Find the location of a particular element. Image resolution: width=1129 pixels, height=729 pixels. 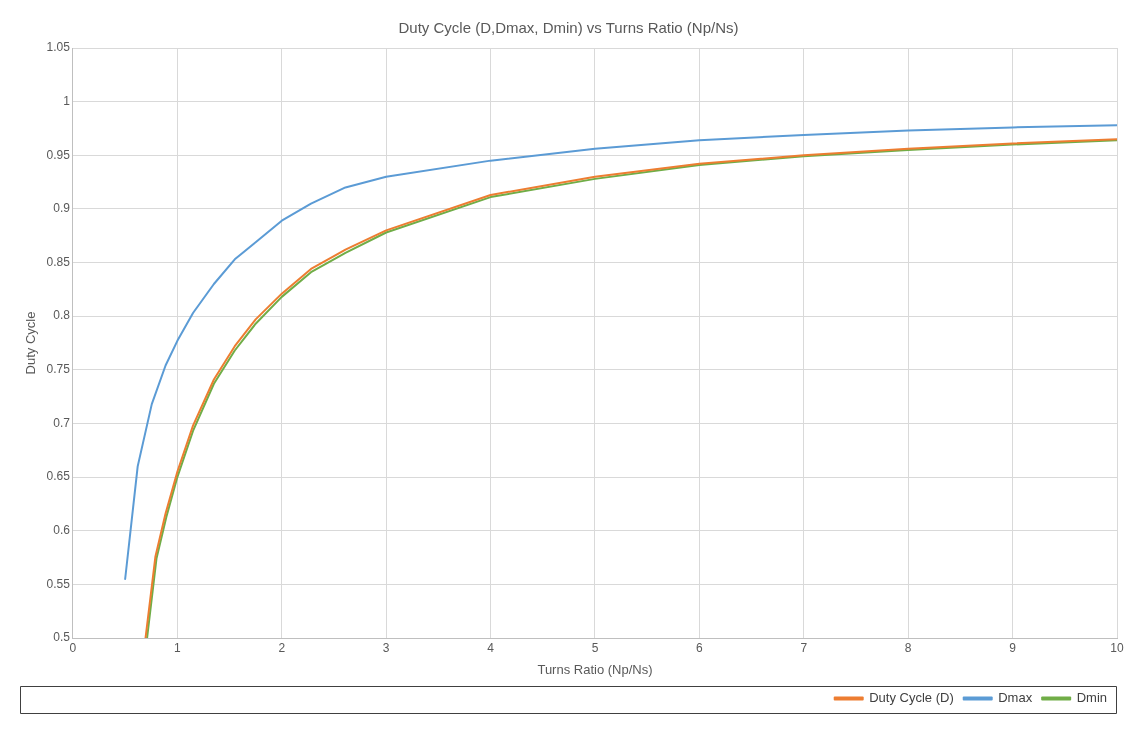

x-tick-label: 0 is located at coordinates (73, 647).